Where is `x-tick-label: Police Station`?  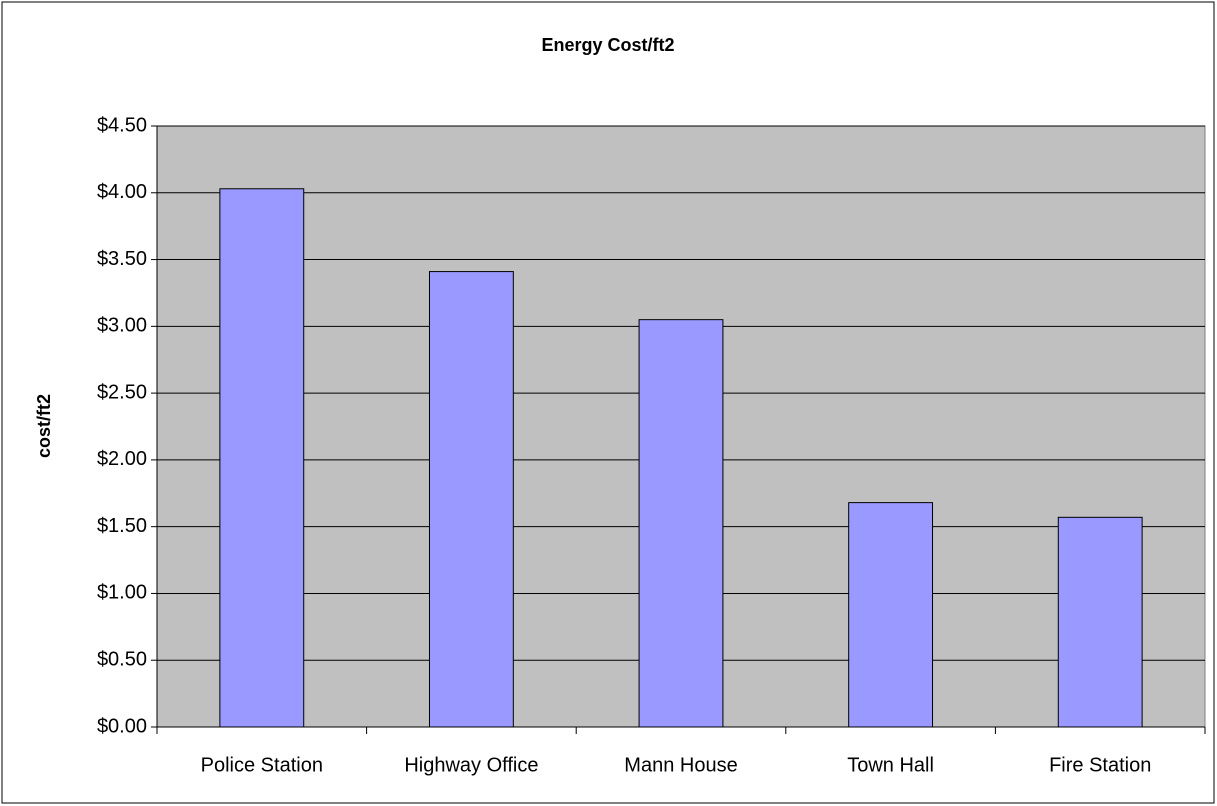
x-tick-label: Police Station is located at coordinates (262, 765).